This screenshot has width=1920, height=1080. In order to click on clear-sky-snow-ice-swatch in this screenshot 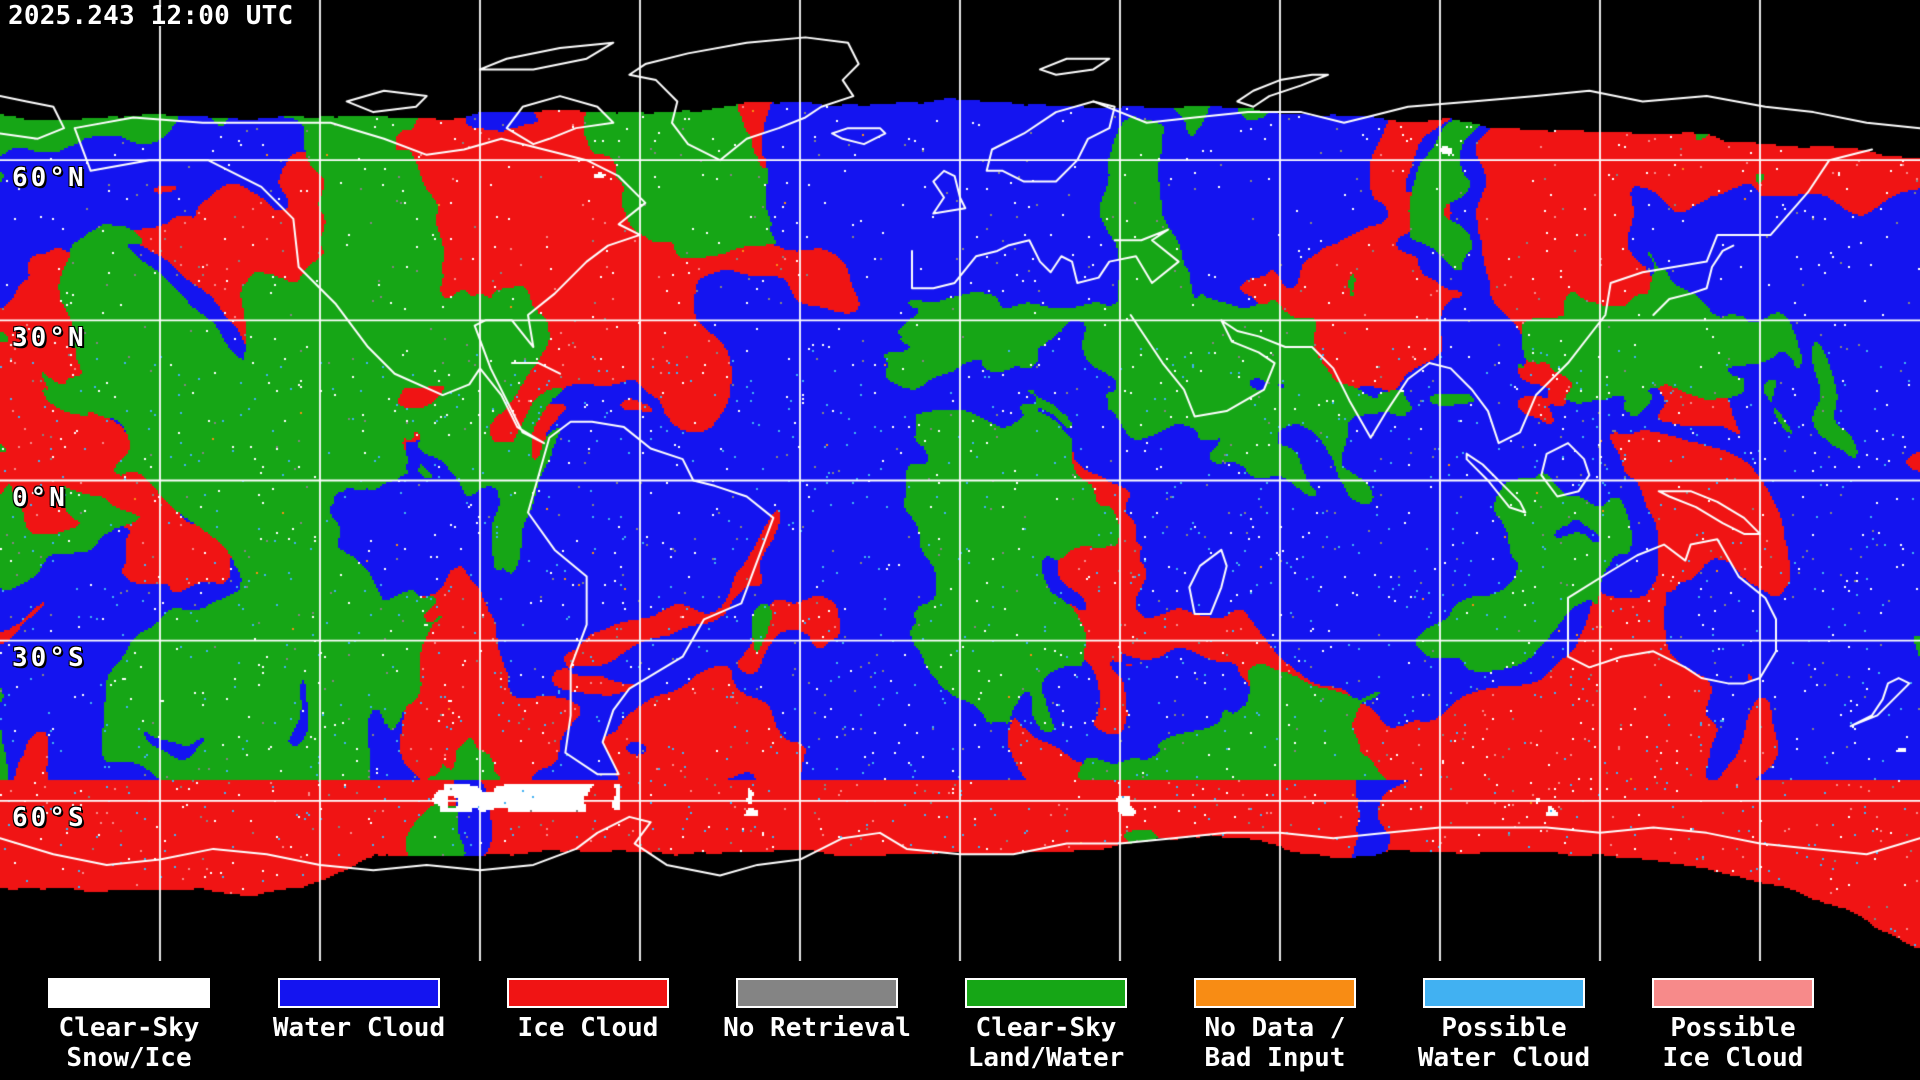, I will do `click(129, 993)`.